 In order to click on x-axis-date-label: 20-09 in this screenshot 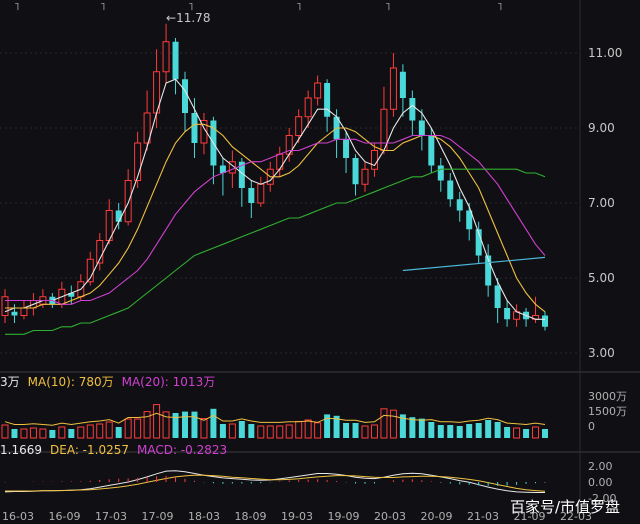, I will do `click(437, 516)`.